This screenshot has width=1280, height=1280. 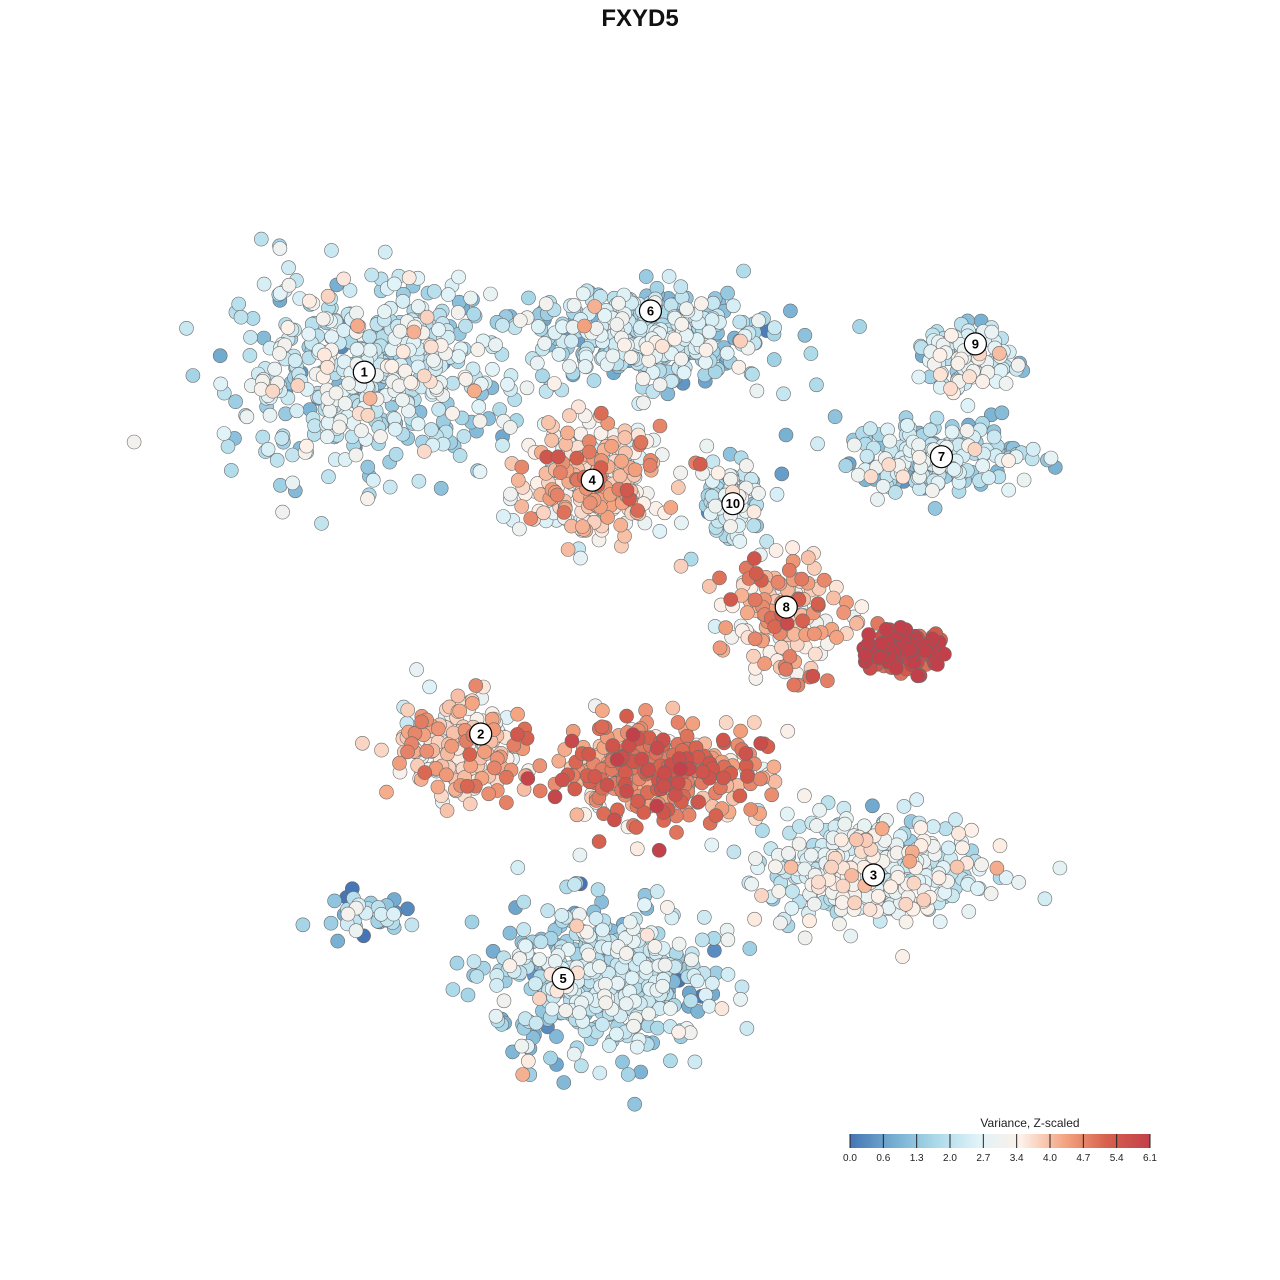 I want to click on cluster-label-badge, so click(x=563, y=978).